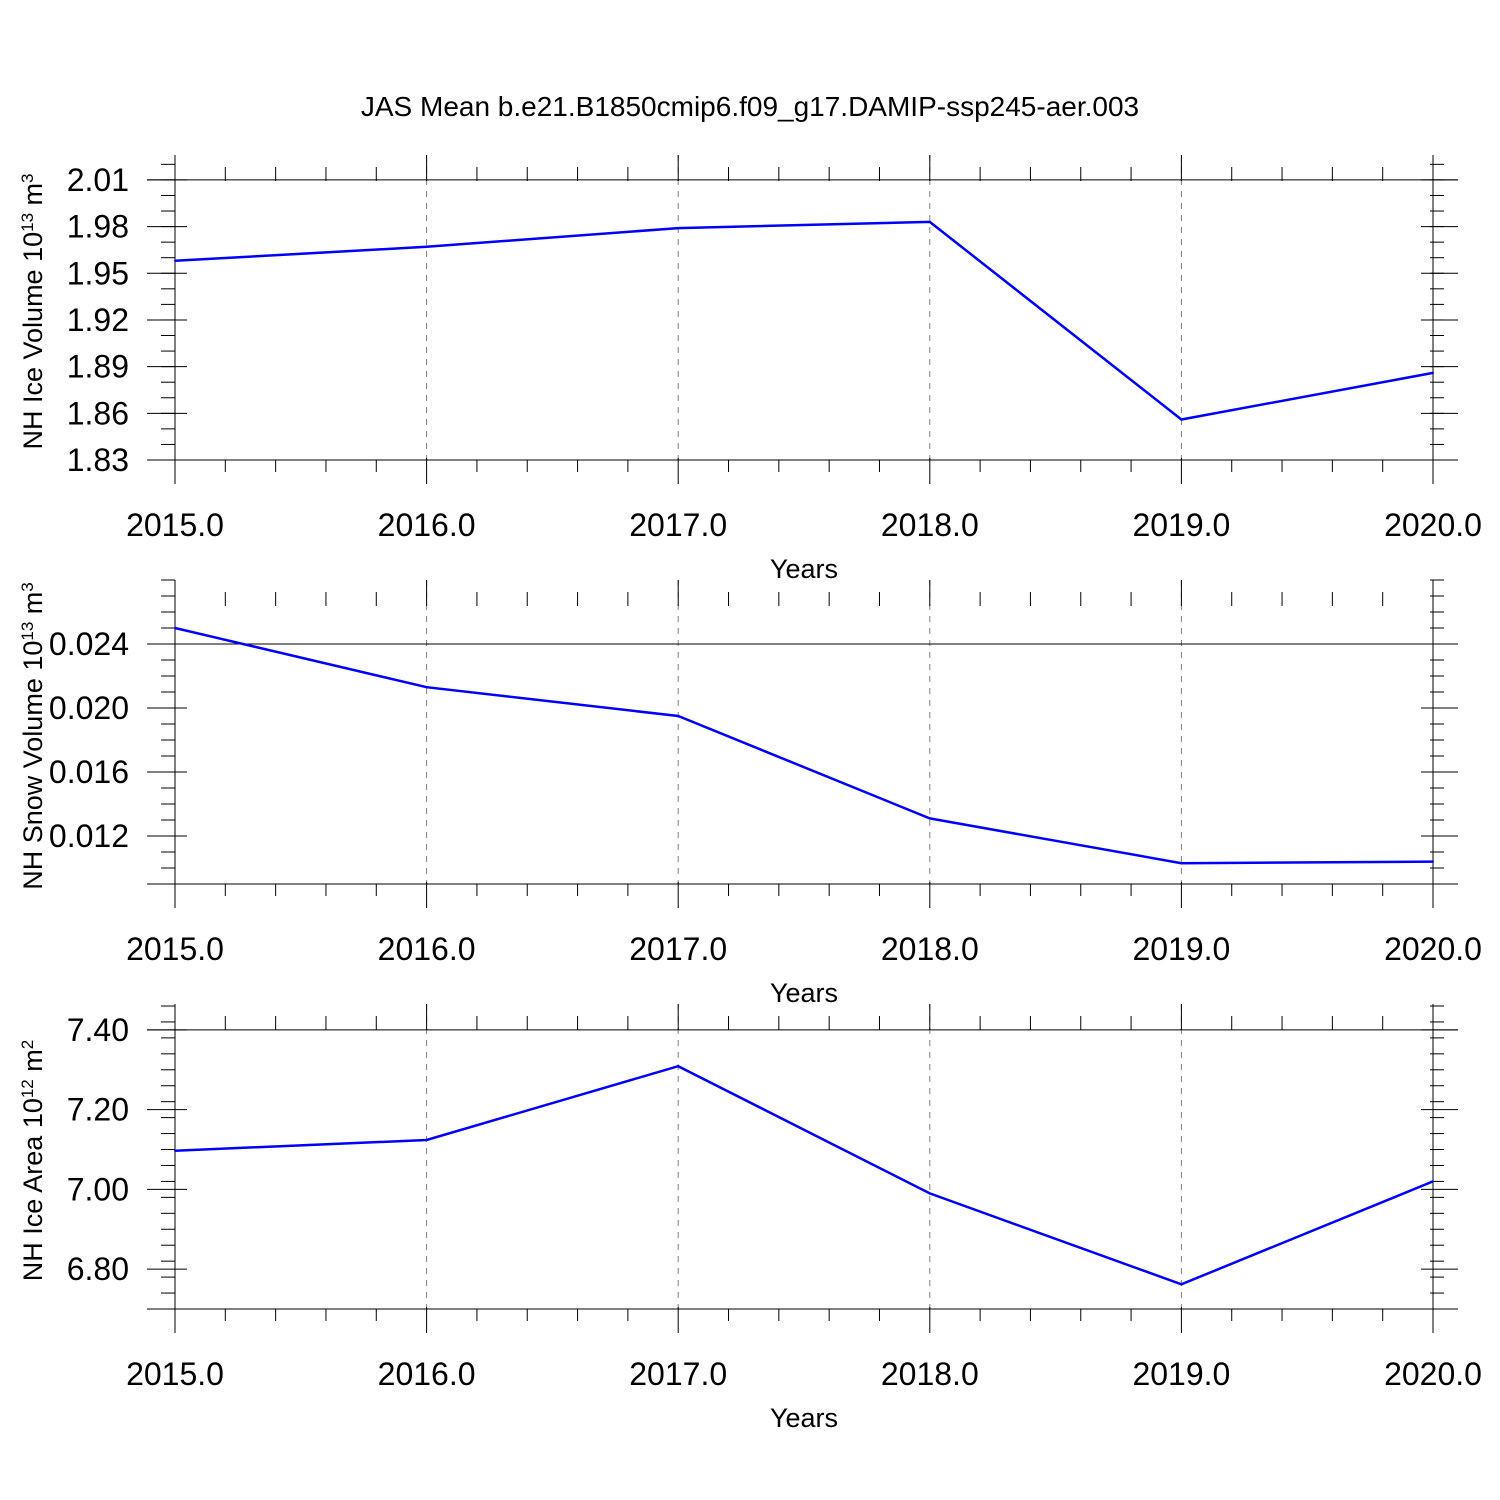 This screenshot has width=1500, height=1500. What do you see at coordinates (98, 460) in the screenshot?
I see `y-tick-label: 1.83` at bounding box center [98, 460].